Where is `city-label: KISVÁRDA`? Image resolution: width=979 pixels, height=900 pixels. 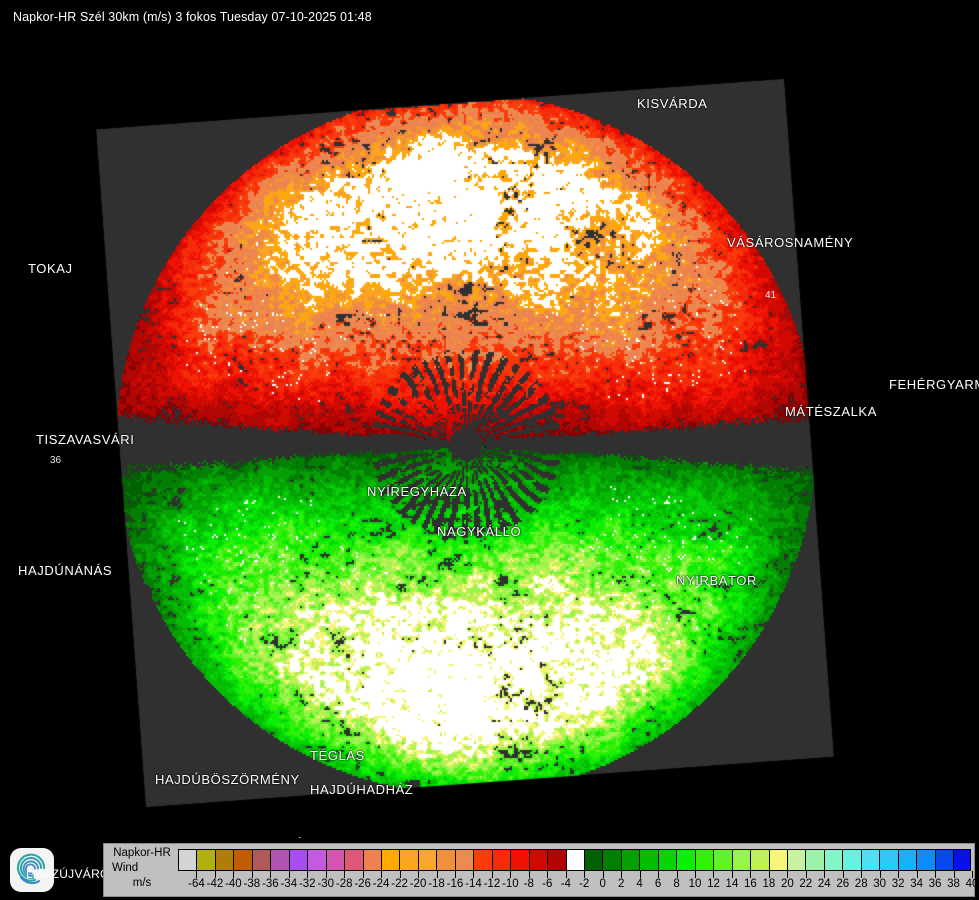 city-label: KISVÁRDA is located at coordinates (672, 103).